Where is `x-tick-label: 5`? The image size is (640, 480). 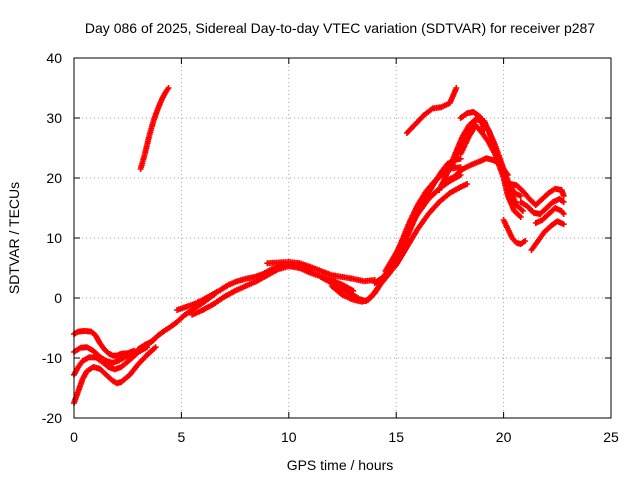
x-tick-label: 5 is located at coordinates (182, 437).